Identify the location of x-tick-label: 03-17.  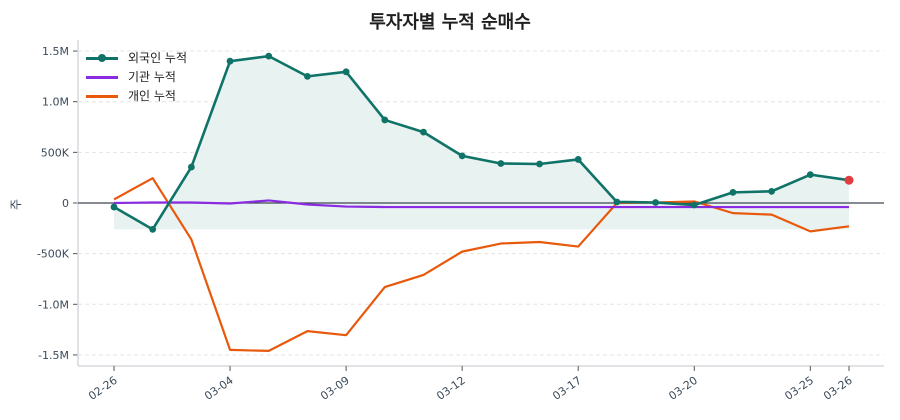
(567, 388).